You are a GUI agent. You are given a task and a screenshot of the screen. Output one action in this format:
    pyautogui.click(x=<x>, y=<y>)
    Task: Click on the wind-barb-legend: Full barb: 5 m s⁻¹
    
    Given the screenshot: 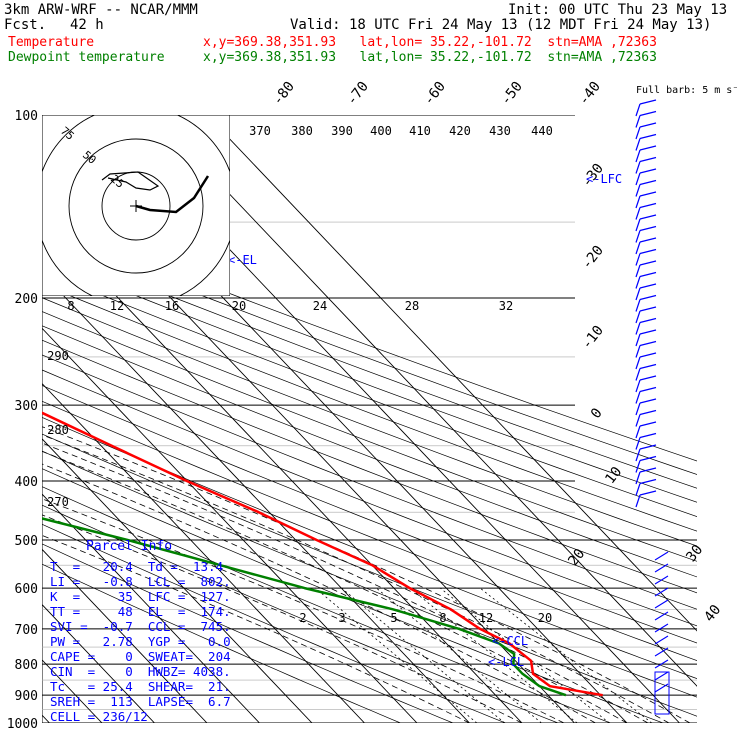 What is the action you would take?
    pyautogui.click(x=688, y=90)
    